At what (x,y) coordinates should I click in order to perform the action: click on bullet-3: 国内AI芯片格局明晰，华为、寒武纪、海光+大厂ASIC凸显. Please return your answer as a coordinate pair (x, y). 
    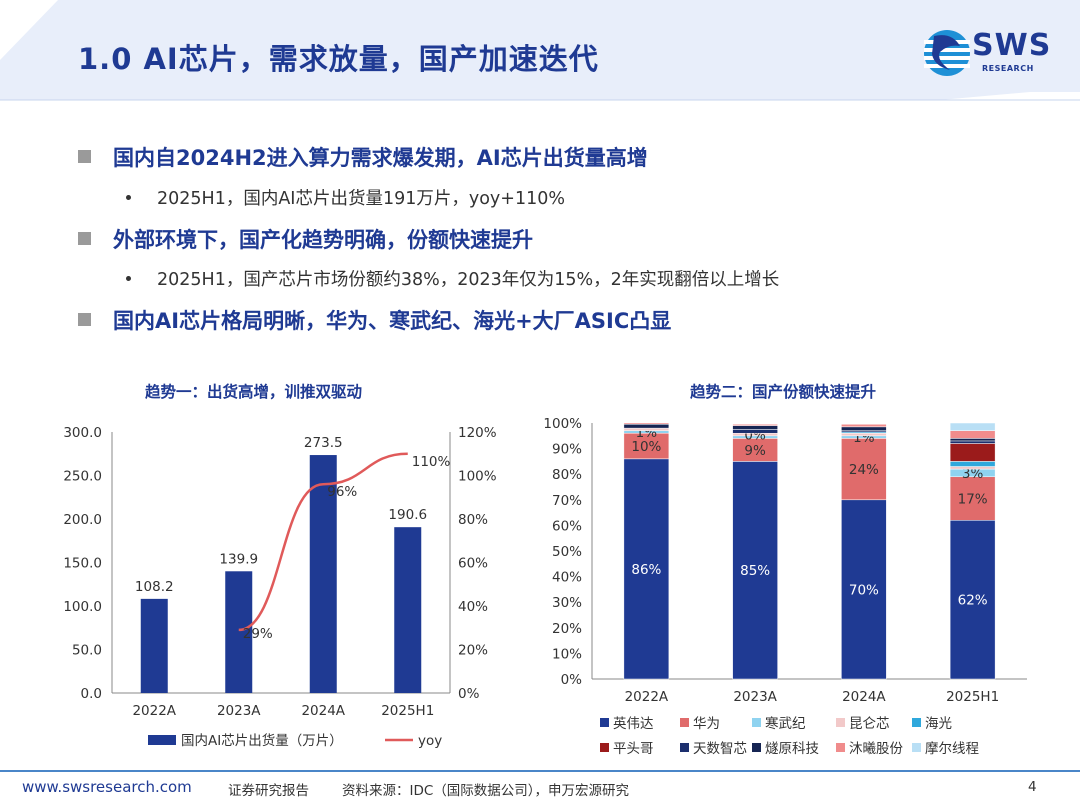
    Looking at the image, I should click on (374, 320).